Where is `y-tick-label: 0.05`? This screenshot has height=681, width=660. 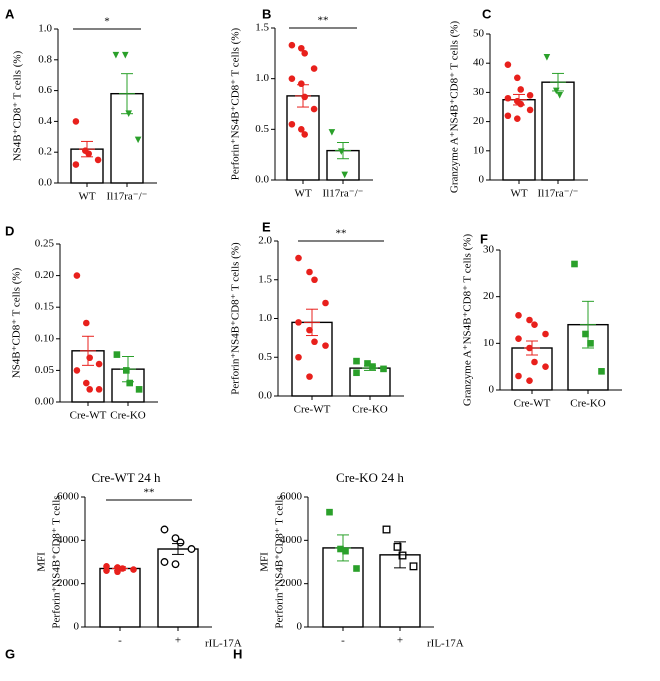 y-tick-label: 0.05 is located at coordinates (45, 370).